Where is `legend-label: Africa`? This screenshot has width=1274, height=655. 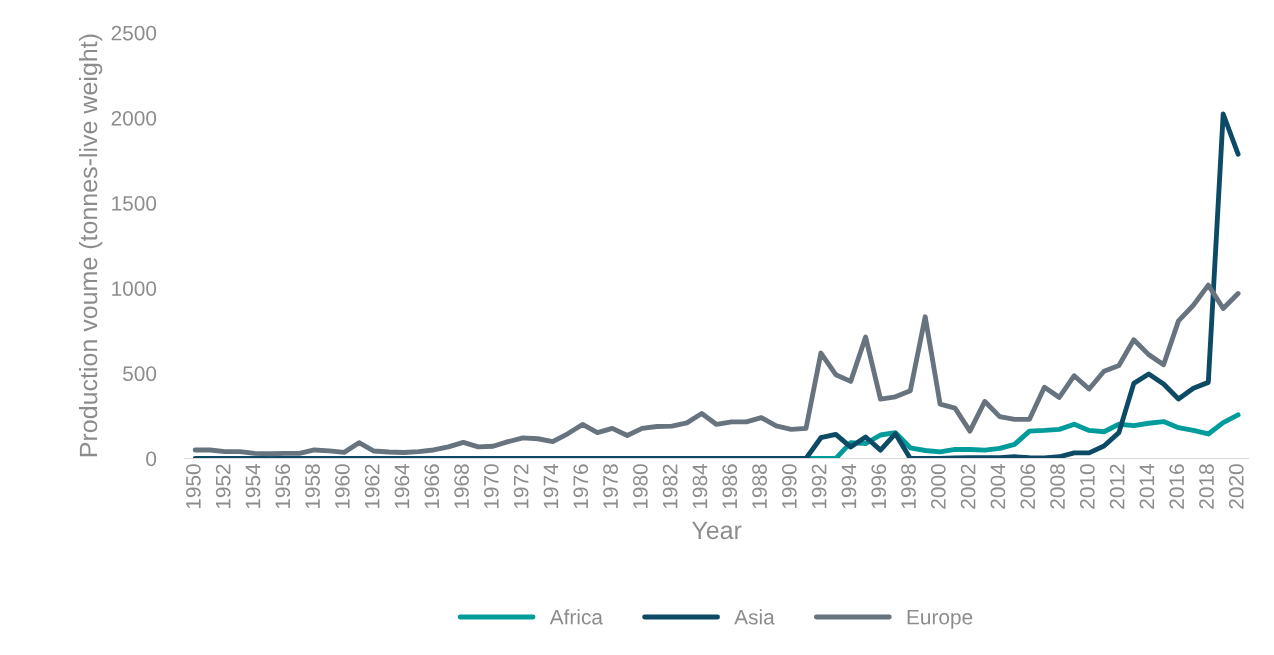 legend-label: Africa is located at coordinates (576, 617).